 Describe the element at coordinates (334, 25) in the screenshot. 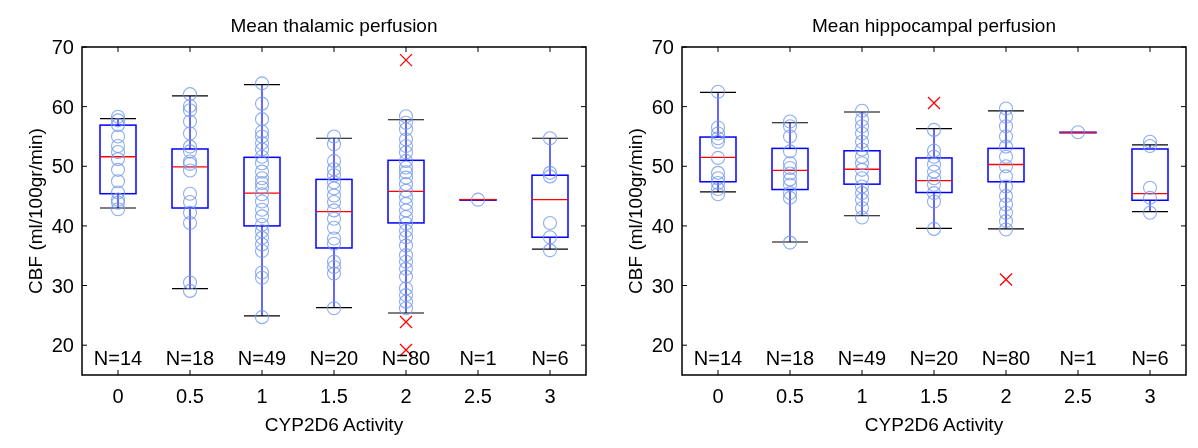

I see `chart-title: Mean thalamic perfusion` at that location.